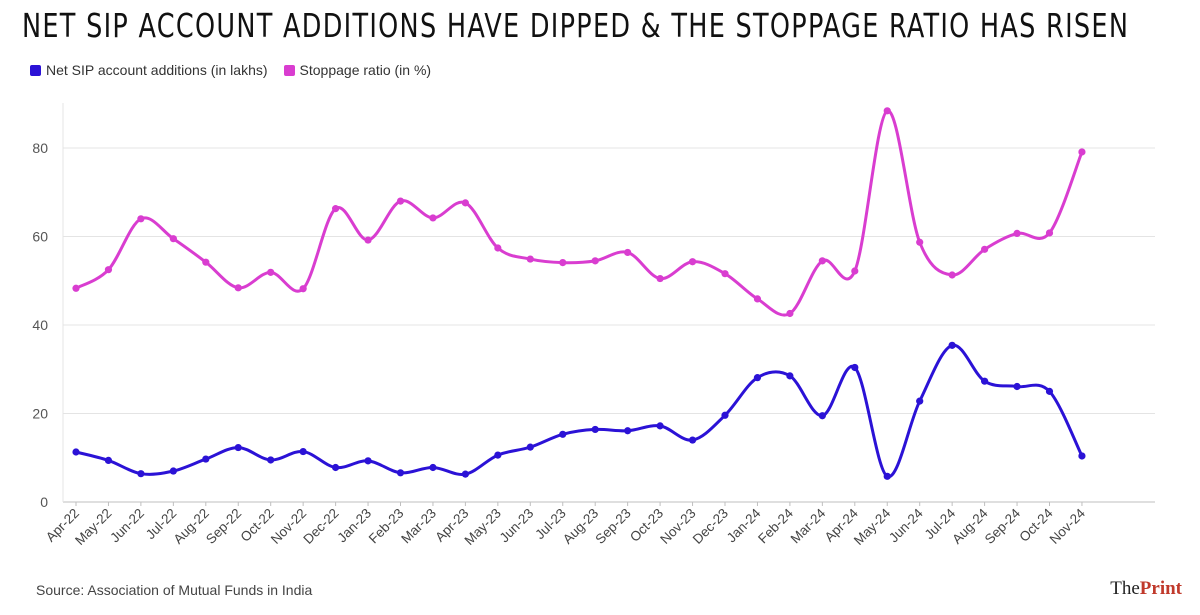  What do you see at coordinates (612, 526) in the screenshot?
I see `x-tick-label: Sep-23` at bounding box center [612, 526].